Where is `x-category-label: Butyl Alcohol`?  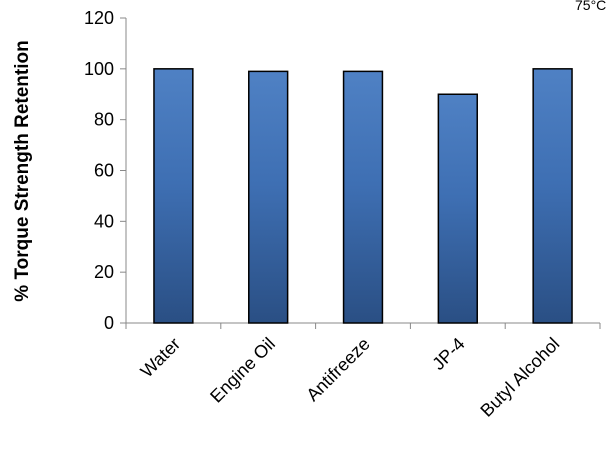 x-category-label: Butyl Alcohol is located at coordinates (519, 377).